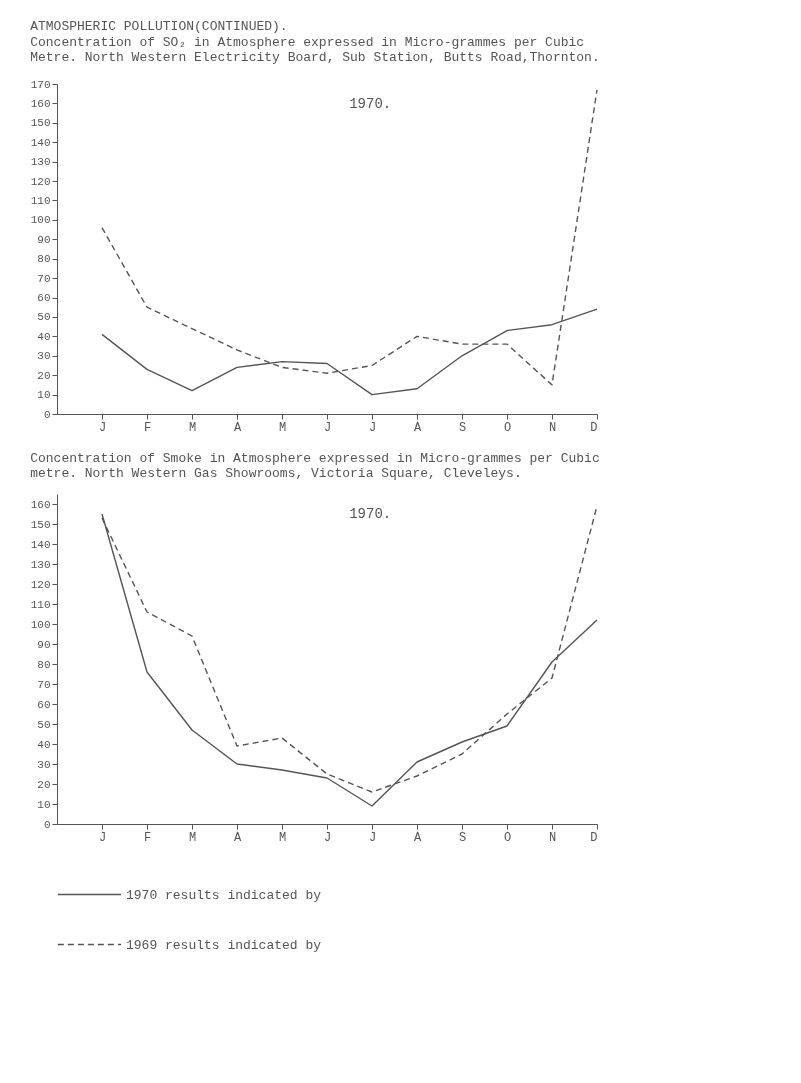 The width and height of the screenshot is (801, 1083). What do you see at coordinates (315, 50) in the screenshot?
I see `chart-subtitle: Concentration of SO₂ in Atmosphere expressed in Micro-grammes per Cubic Metre. North Western Electricity Board, Sub Station, Butts Road,Thornton.` at bounding box center [315, 50].